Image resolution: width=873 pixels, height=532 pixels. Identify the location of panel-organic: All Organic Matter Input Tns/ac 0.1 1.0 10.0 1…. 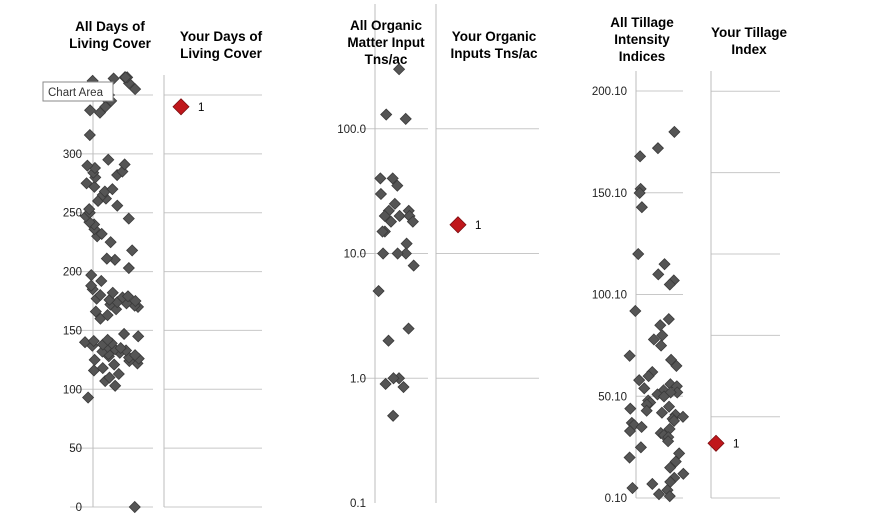
(382, 257).